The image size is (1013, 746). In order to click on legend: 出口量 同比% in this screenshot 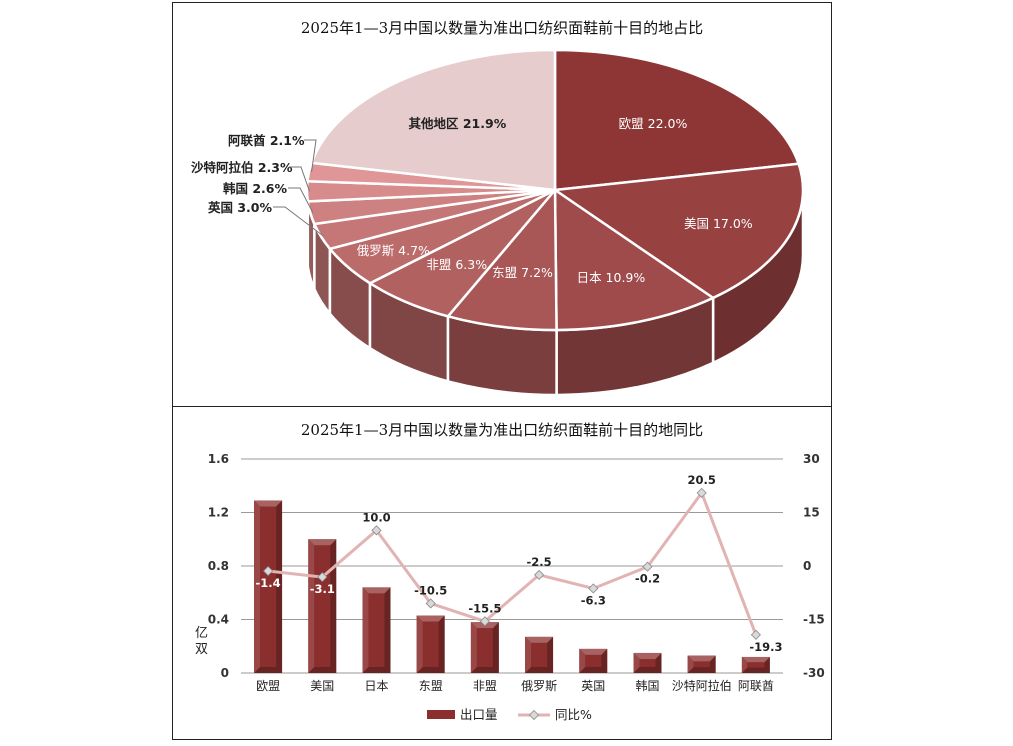, I will do `click(509, 714)`.